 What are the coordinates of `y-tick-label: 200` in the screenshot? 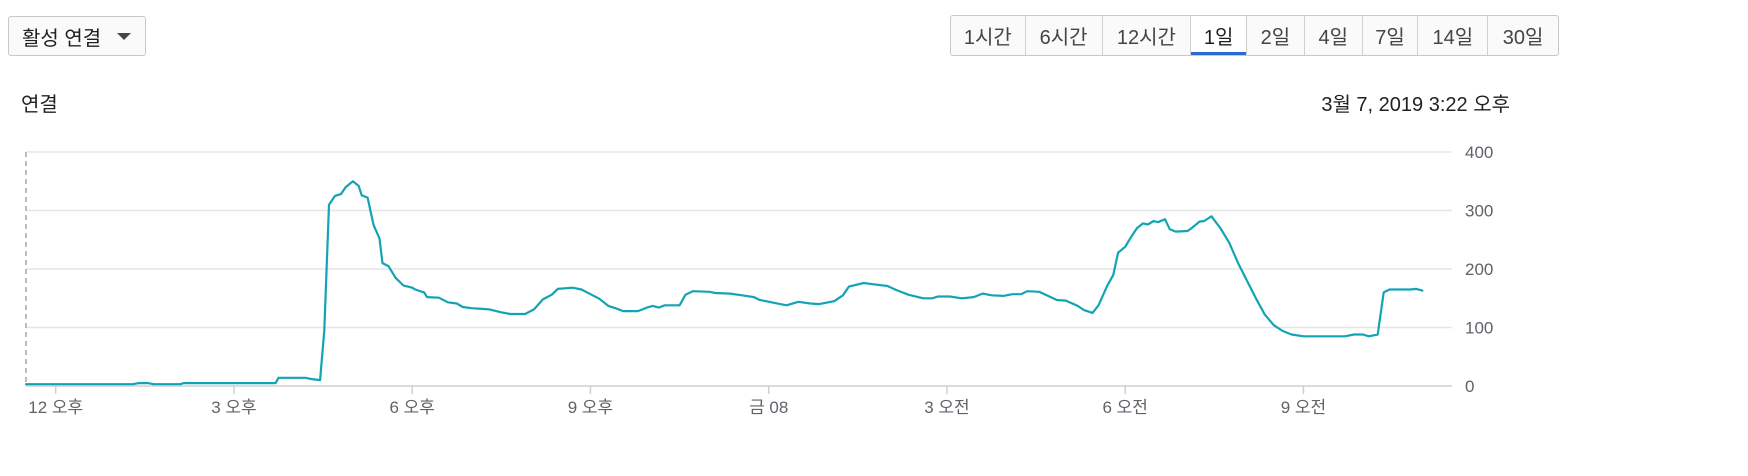 It's located at (1479, 269).